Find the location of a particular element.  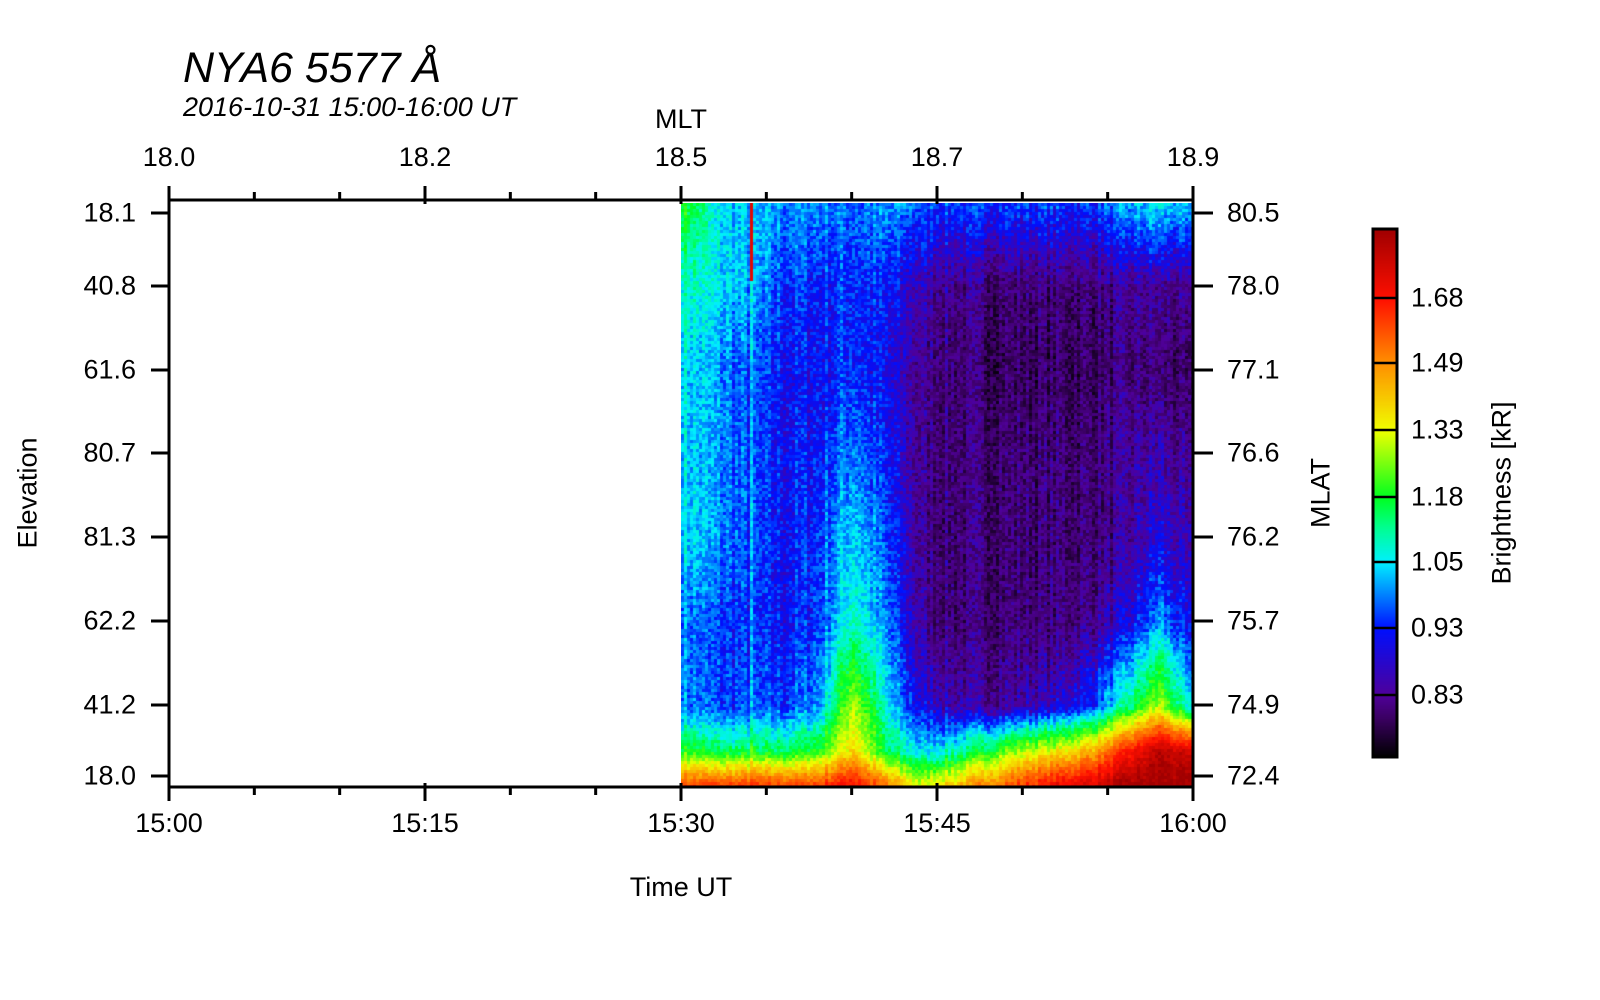

left-tick-label: 80.7 is located at coordinates (109, 452).